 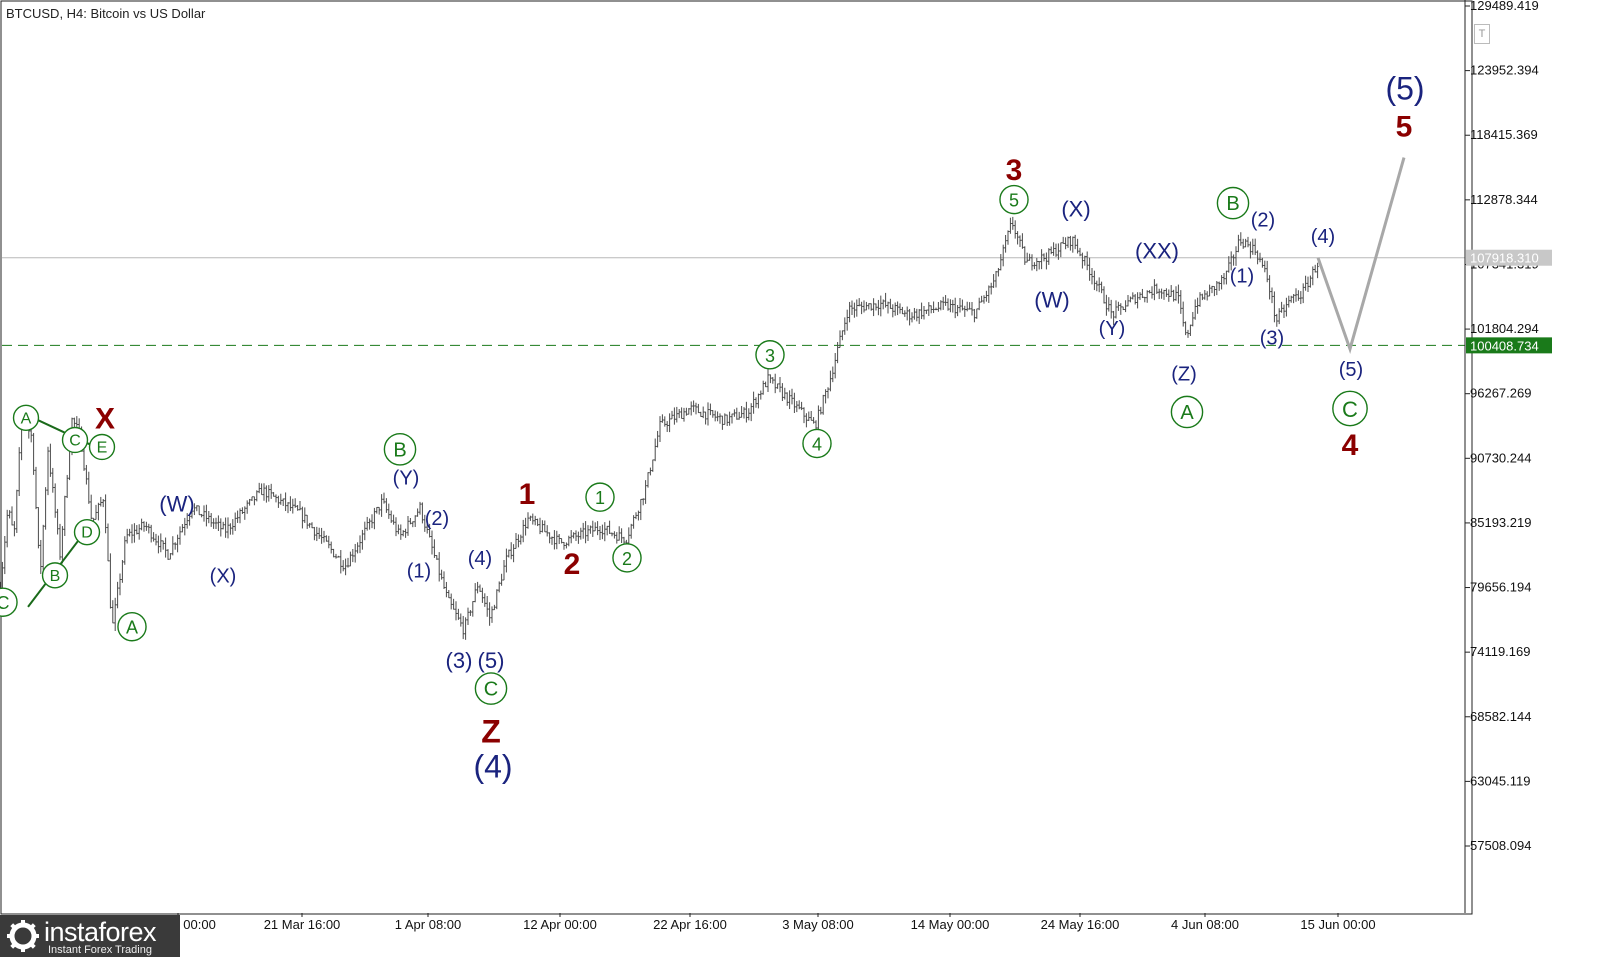 I want to click on projection-path, so click(x=1361, y=255).